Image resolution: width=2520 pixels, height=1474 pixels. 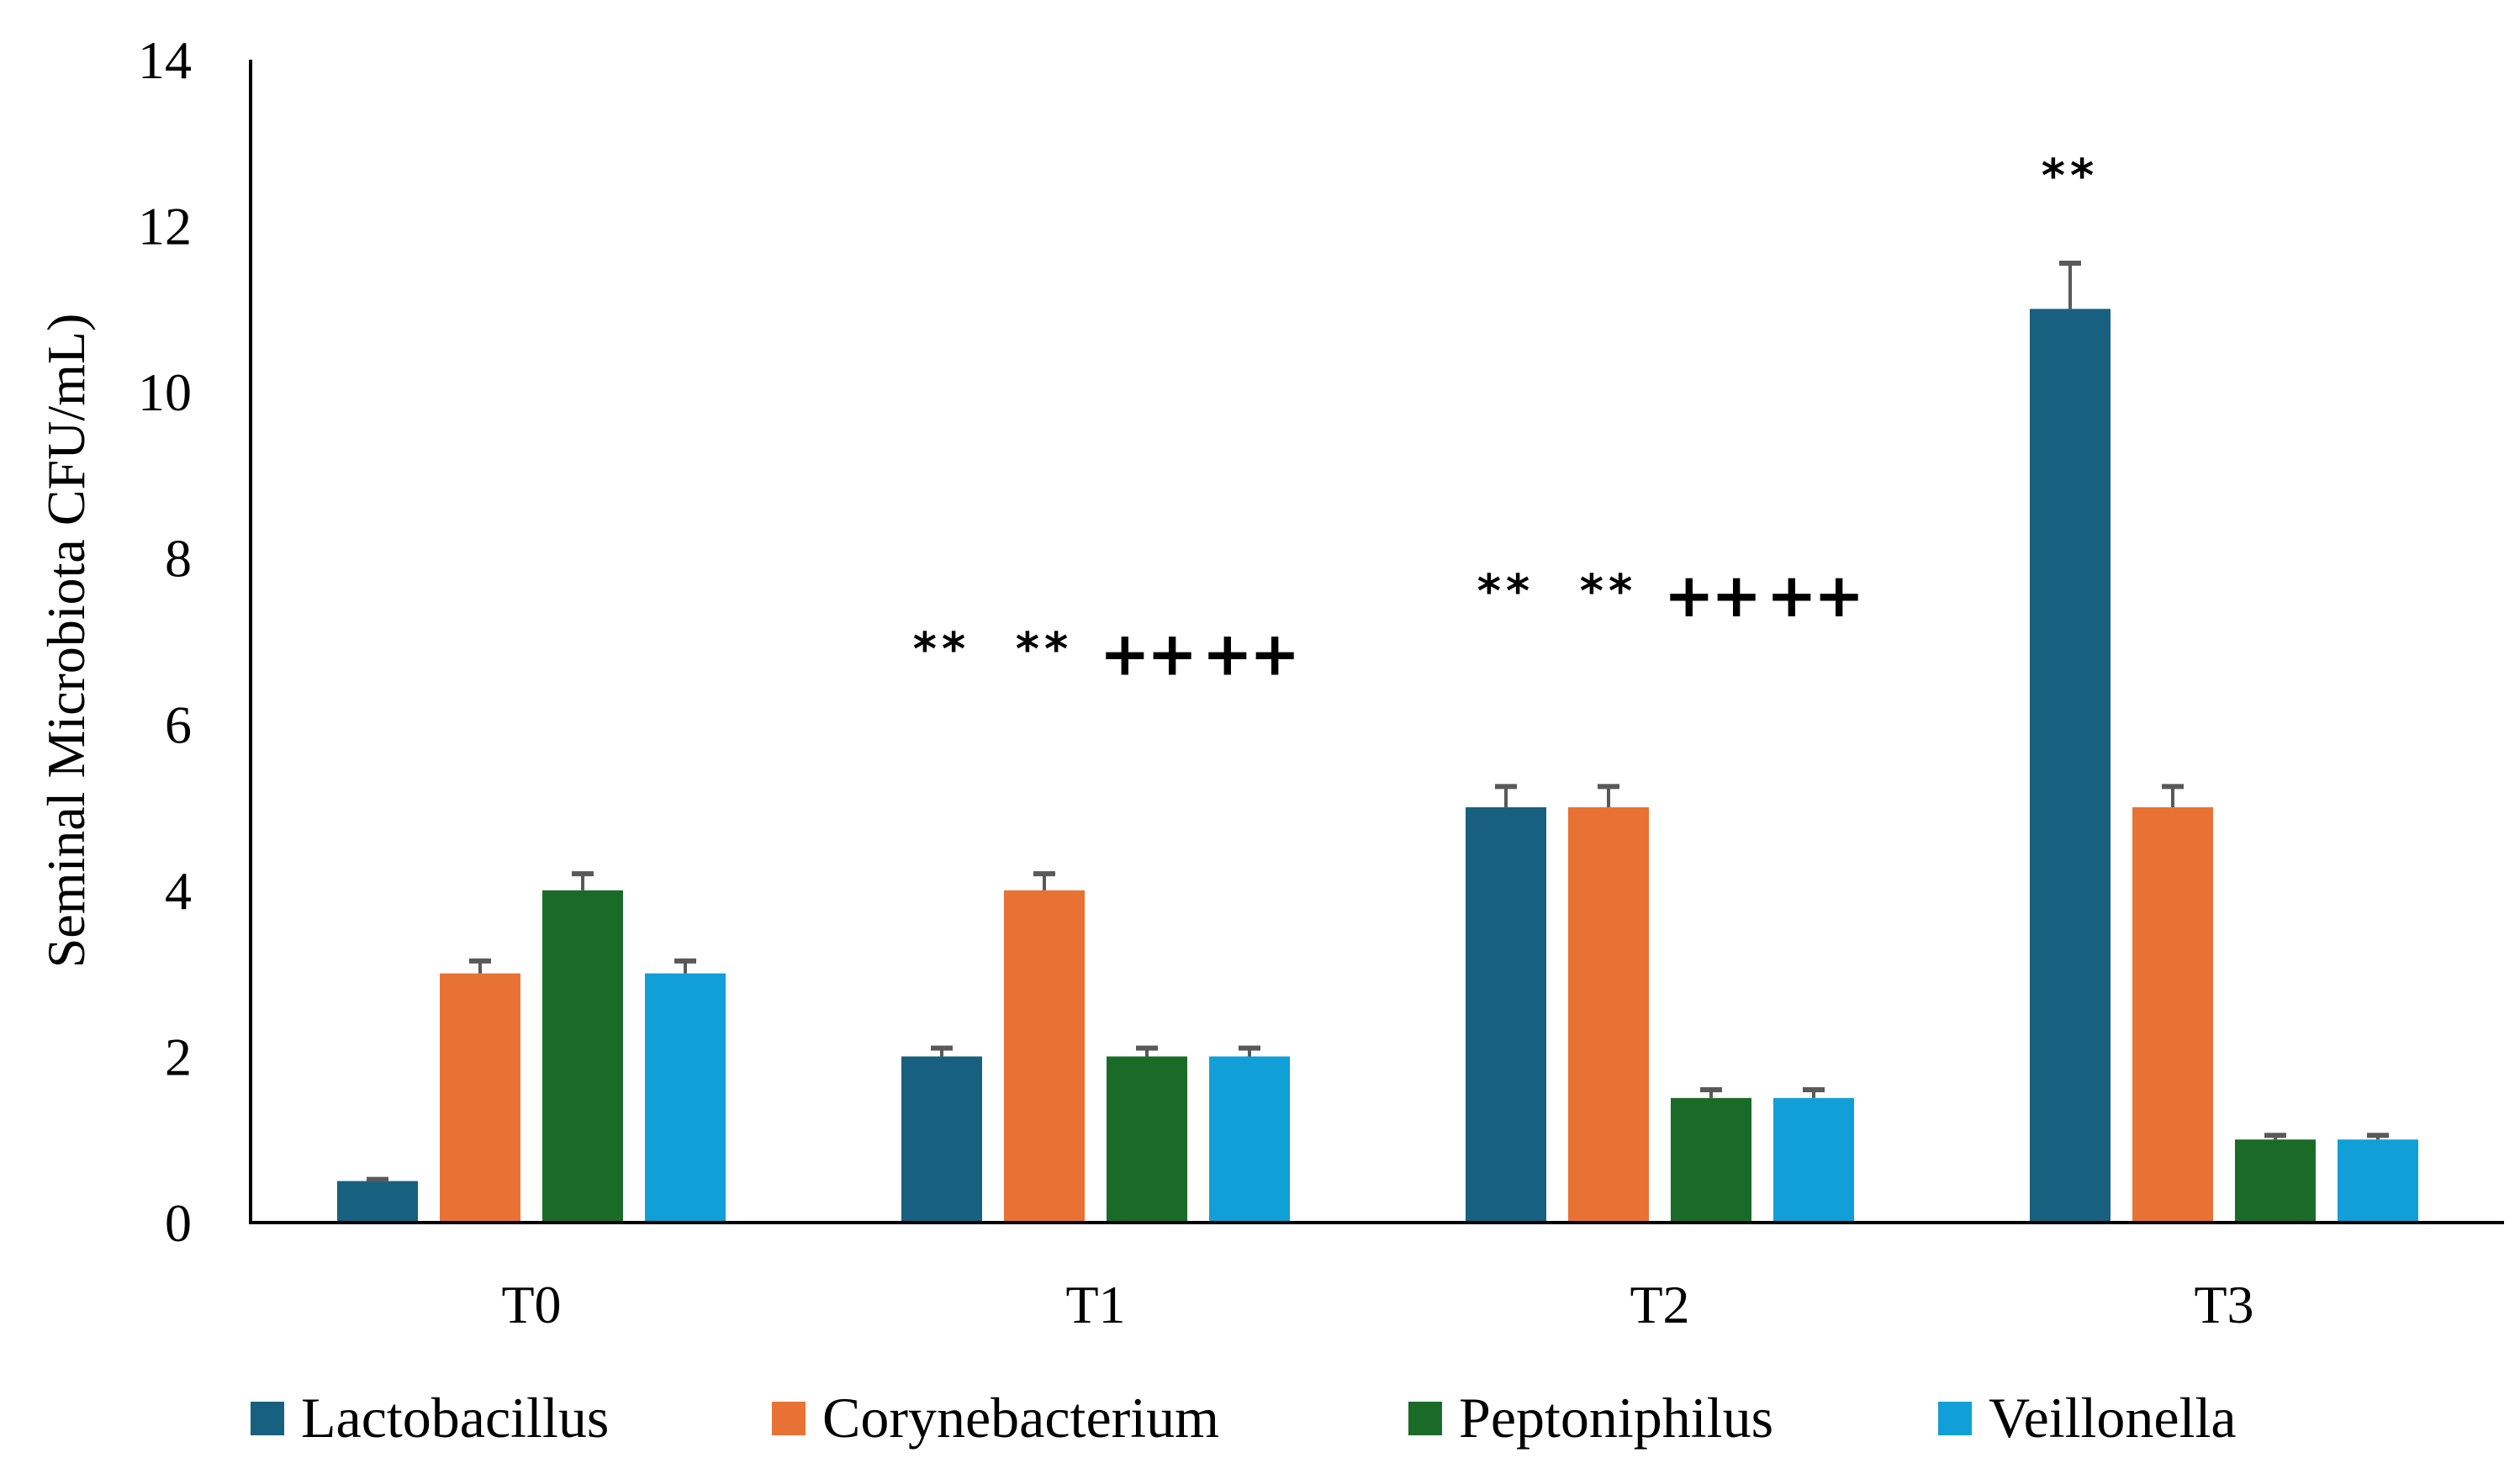 What do you see at coordinates (1608, 1015) in the screenshot?
I see `bar-corynebacterium-t2` at bounding box center [1608, 1015].